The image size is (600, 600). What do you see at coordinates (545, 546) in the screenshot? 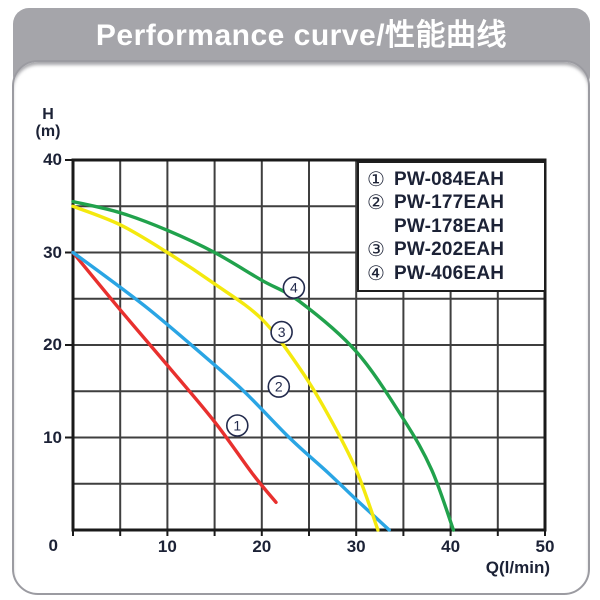
I see `x-tick-label: 50` at bounding box center [545, 546].